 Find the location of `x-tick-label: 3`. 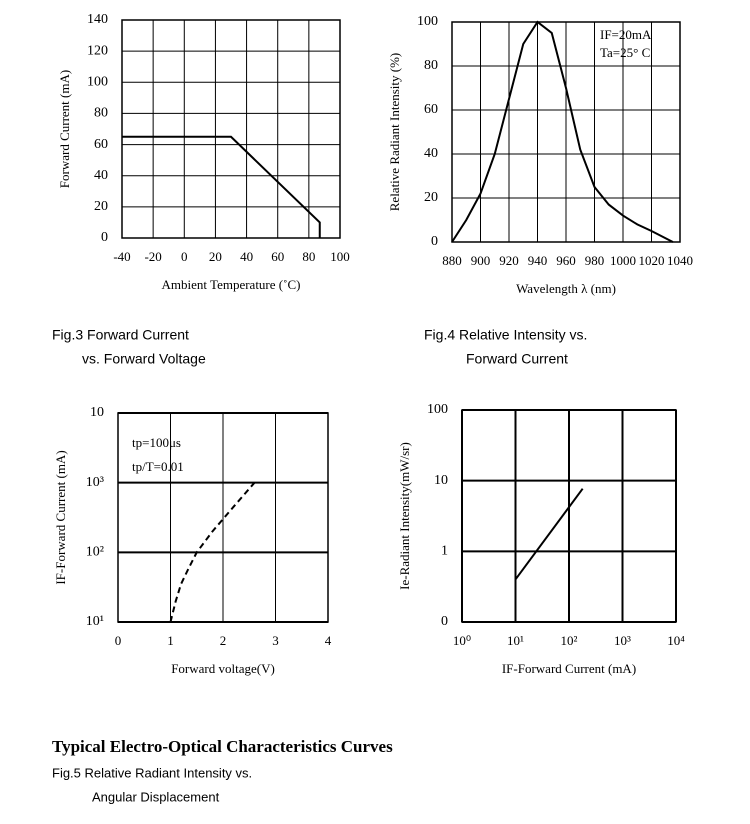

x-tick-label: 3 is located at coordinates (275, 640).